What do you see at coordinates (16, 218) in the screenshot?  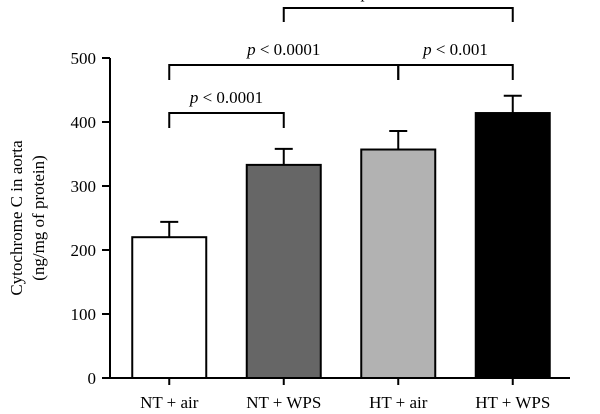 I see `y-axis-title-line-1: Cytochrome C in aorta` at bounding box center [16, 218].